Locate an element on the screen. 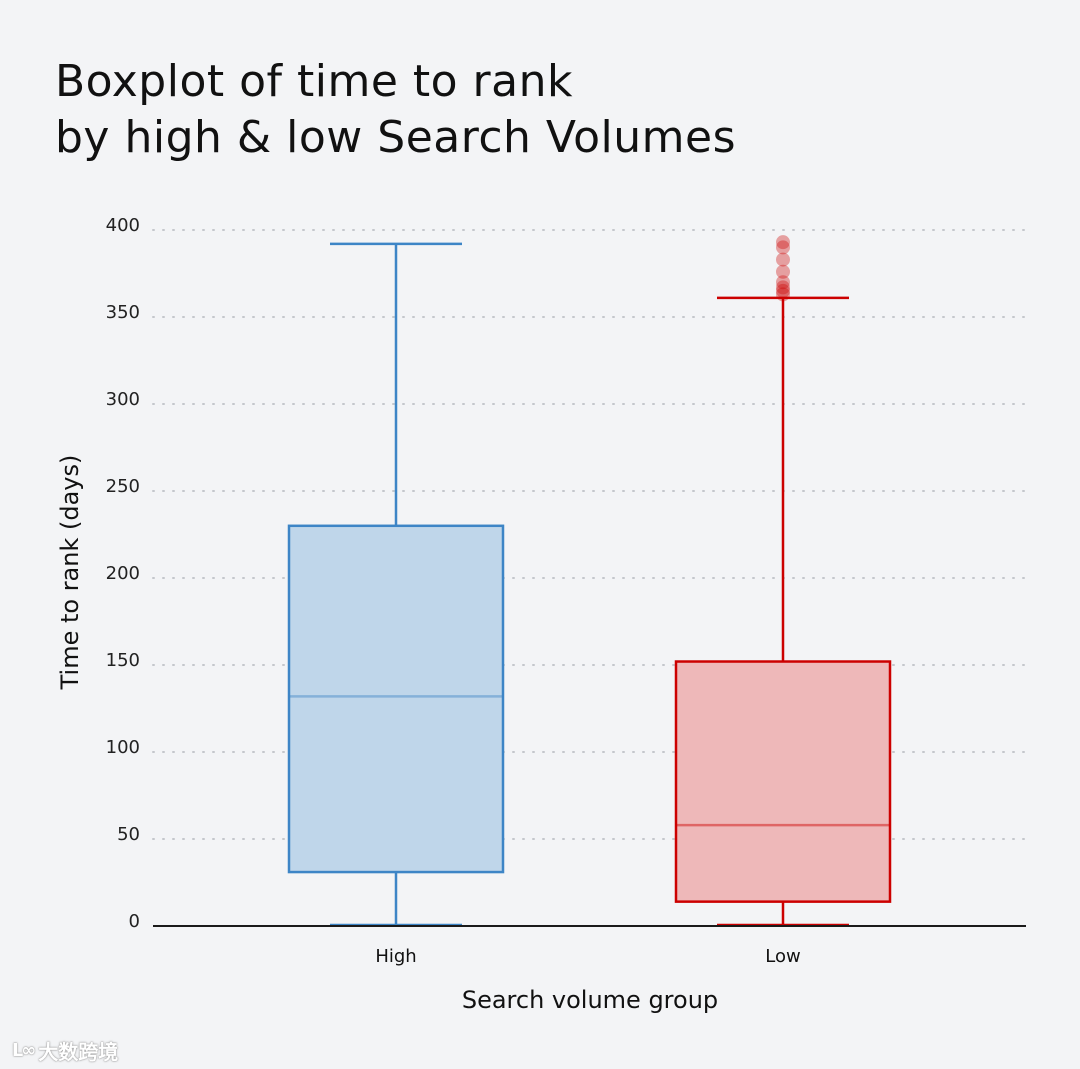 The width and height of the screenshot is (1080, 1069). y-axis-ticks: 0 50 100 150 200 250 300 350 400 is located at coordinates (123, 573).